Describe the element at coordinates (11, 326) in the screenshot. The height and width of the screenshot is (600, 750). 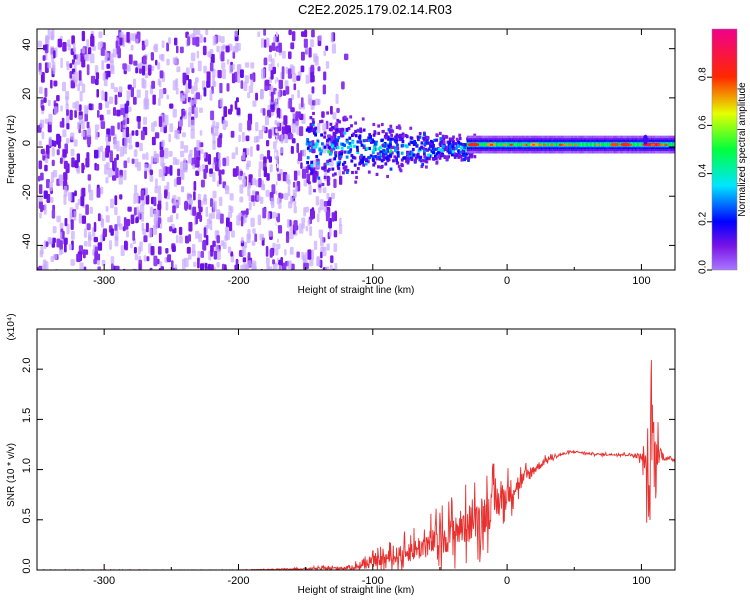
I see `y-scale-label: (x10⁴)` at that location.